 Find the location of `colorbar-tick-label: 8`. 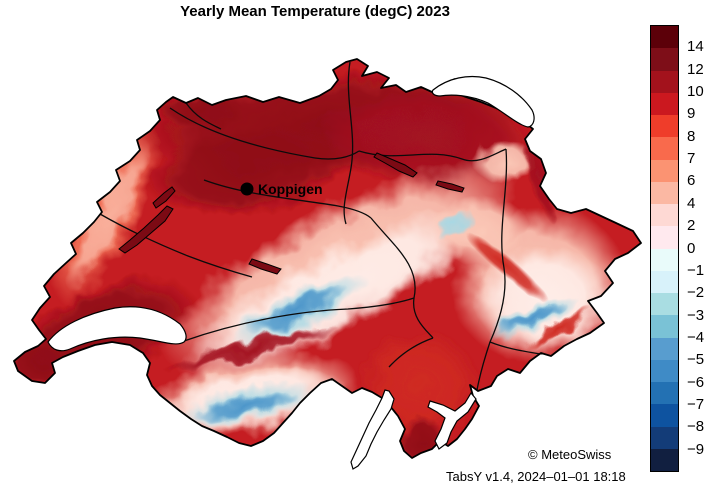

colorbar-tick-label: 8 is located at coordinates (691, 136).